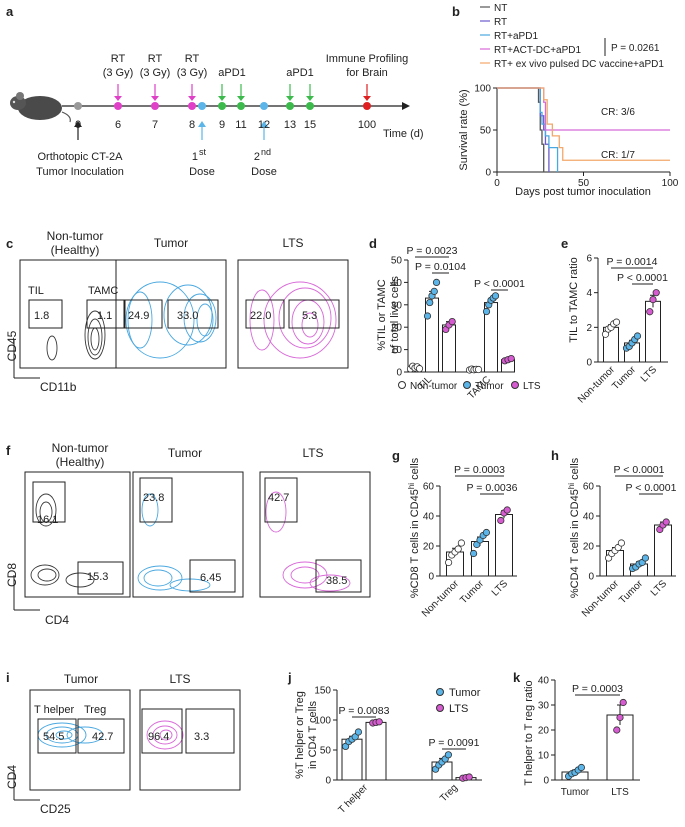  What do you see at coordinates (192, 73) in the screenshot?
I see `rt-dose-label: (3 Gy)` at bounding box center [192, 73].